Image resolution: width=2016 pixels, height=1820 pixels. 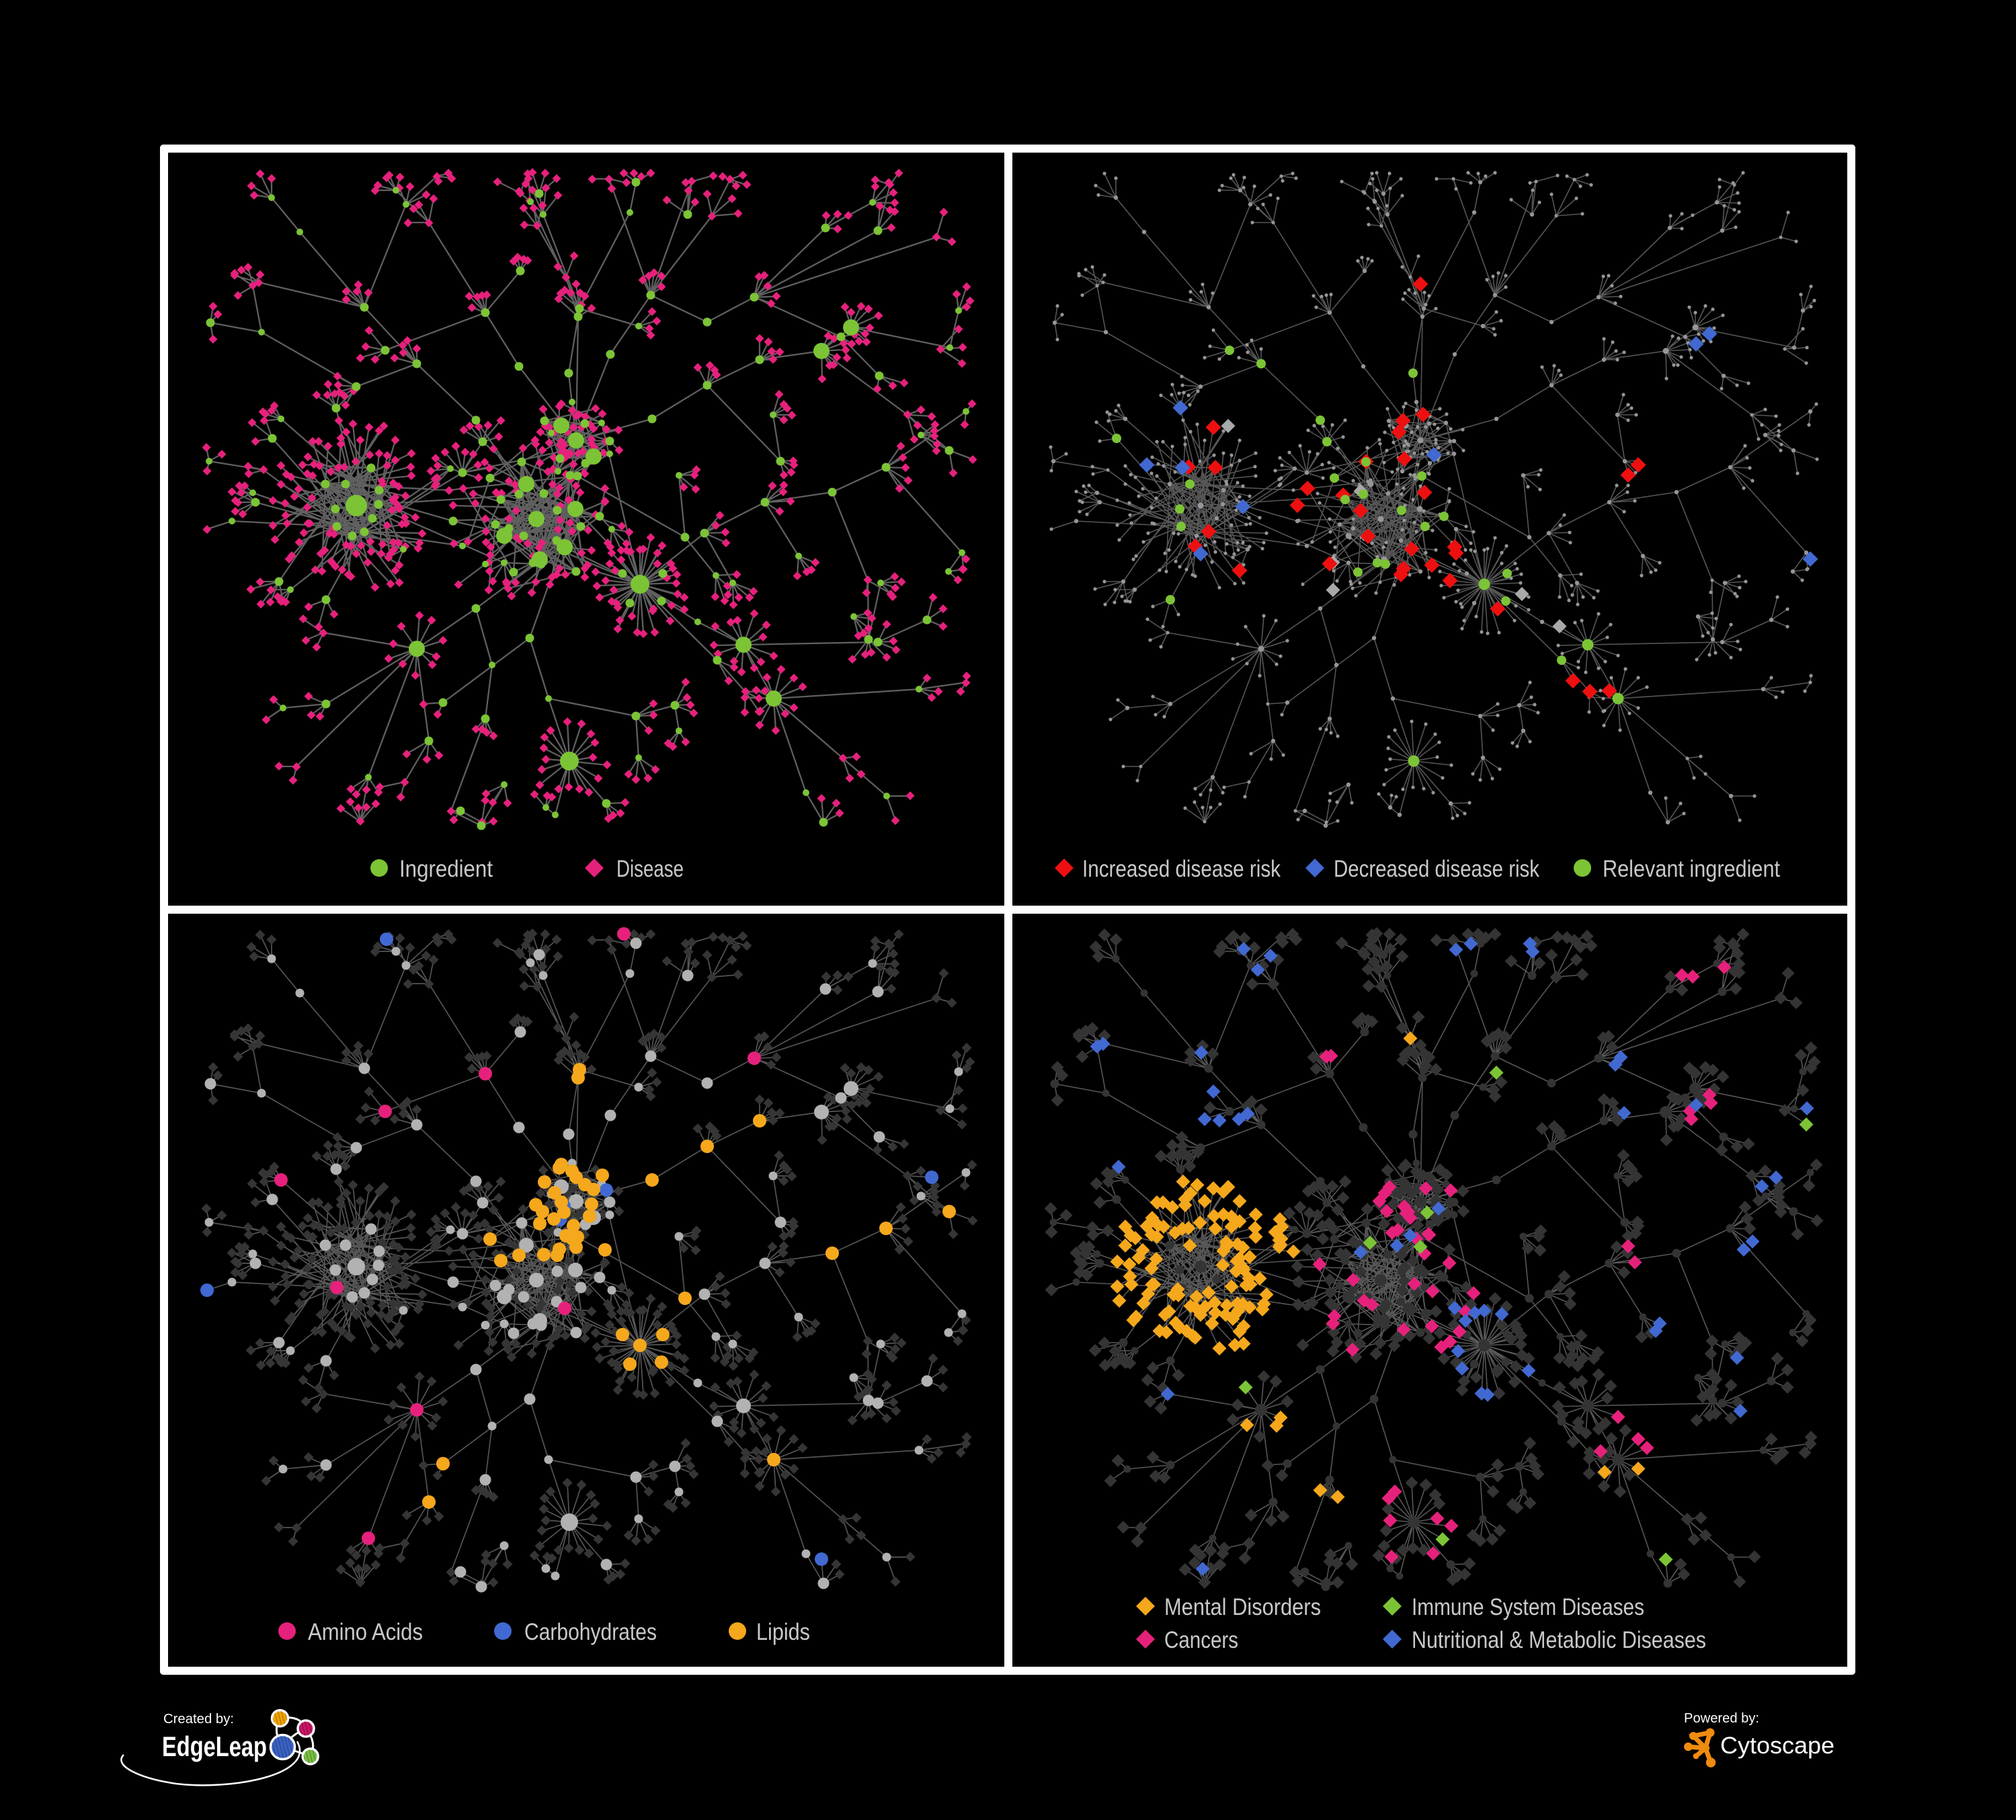 I want to click on svg-text: Created by:, so click(x=198, y=1719).